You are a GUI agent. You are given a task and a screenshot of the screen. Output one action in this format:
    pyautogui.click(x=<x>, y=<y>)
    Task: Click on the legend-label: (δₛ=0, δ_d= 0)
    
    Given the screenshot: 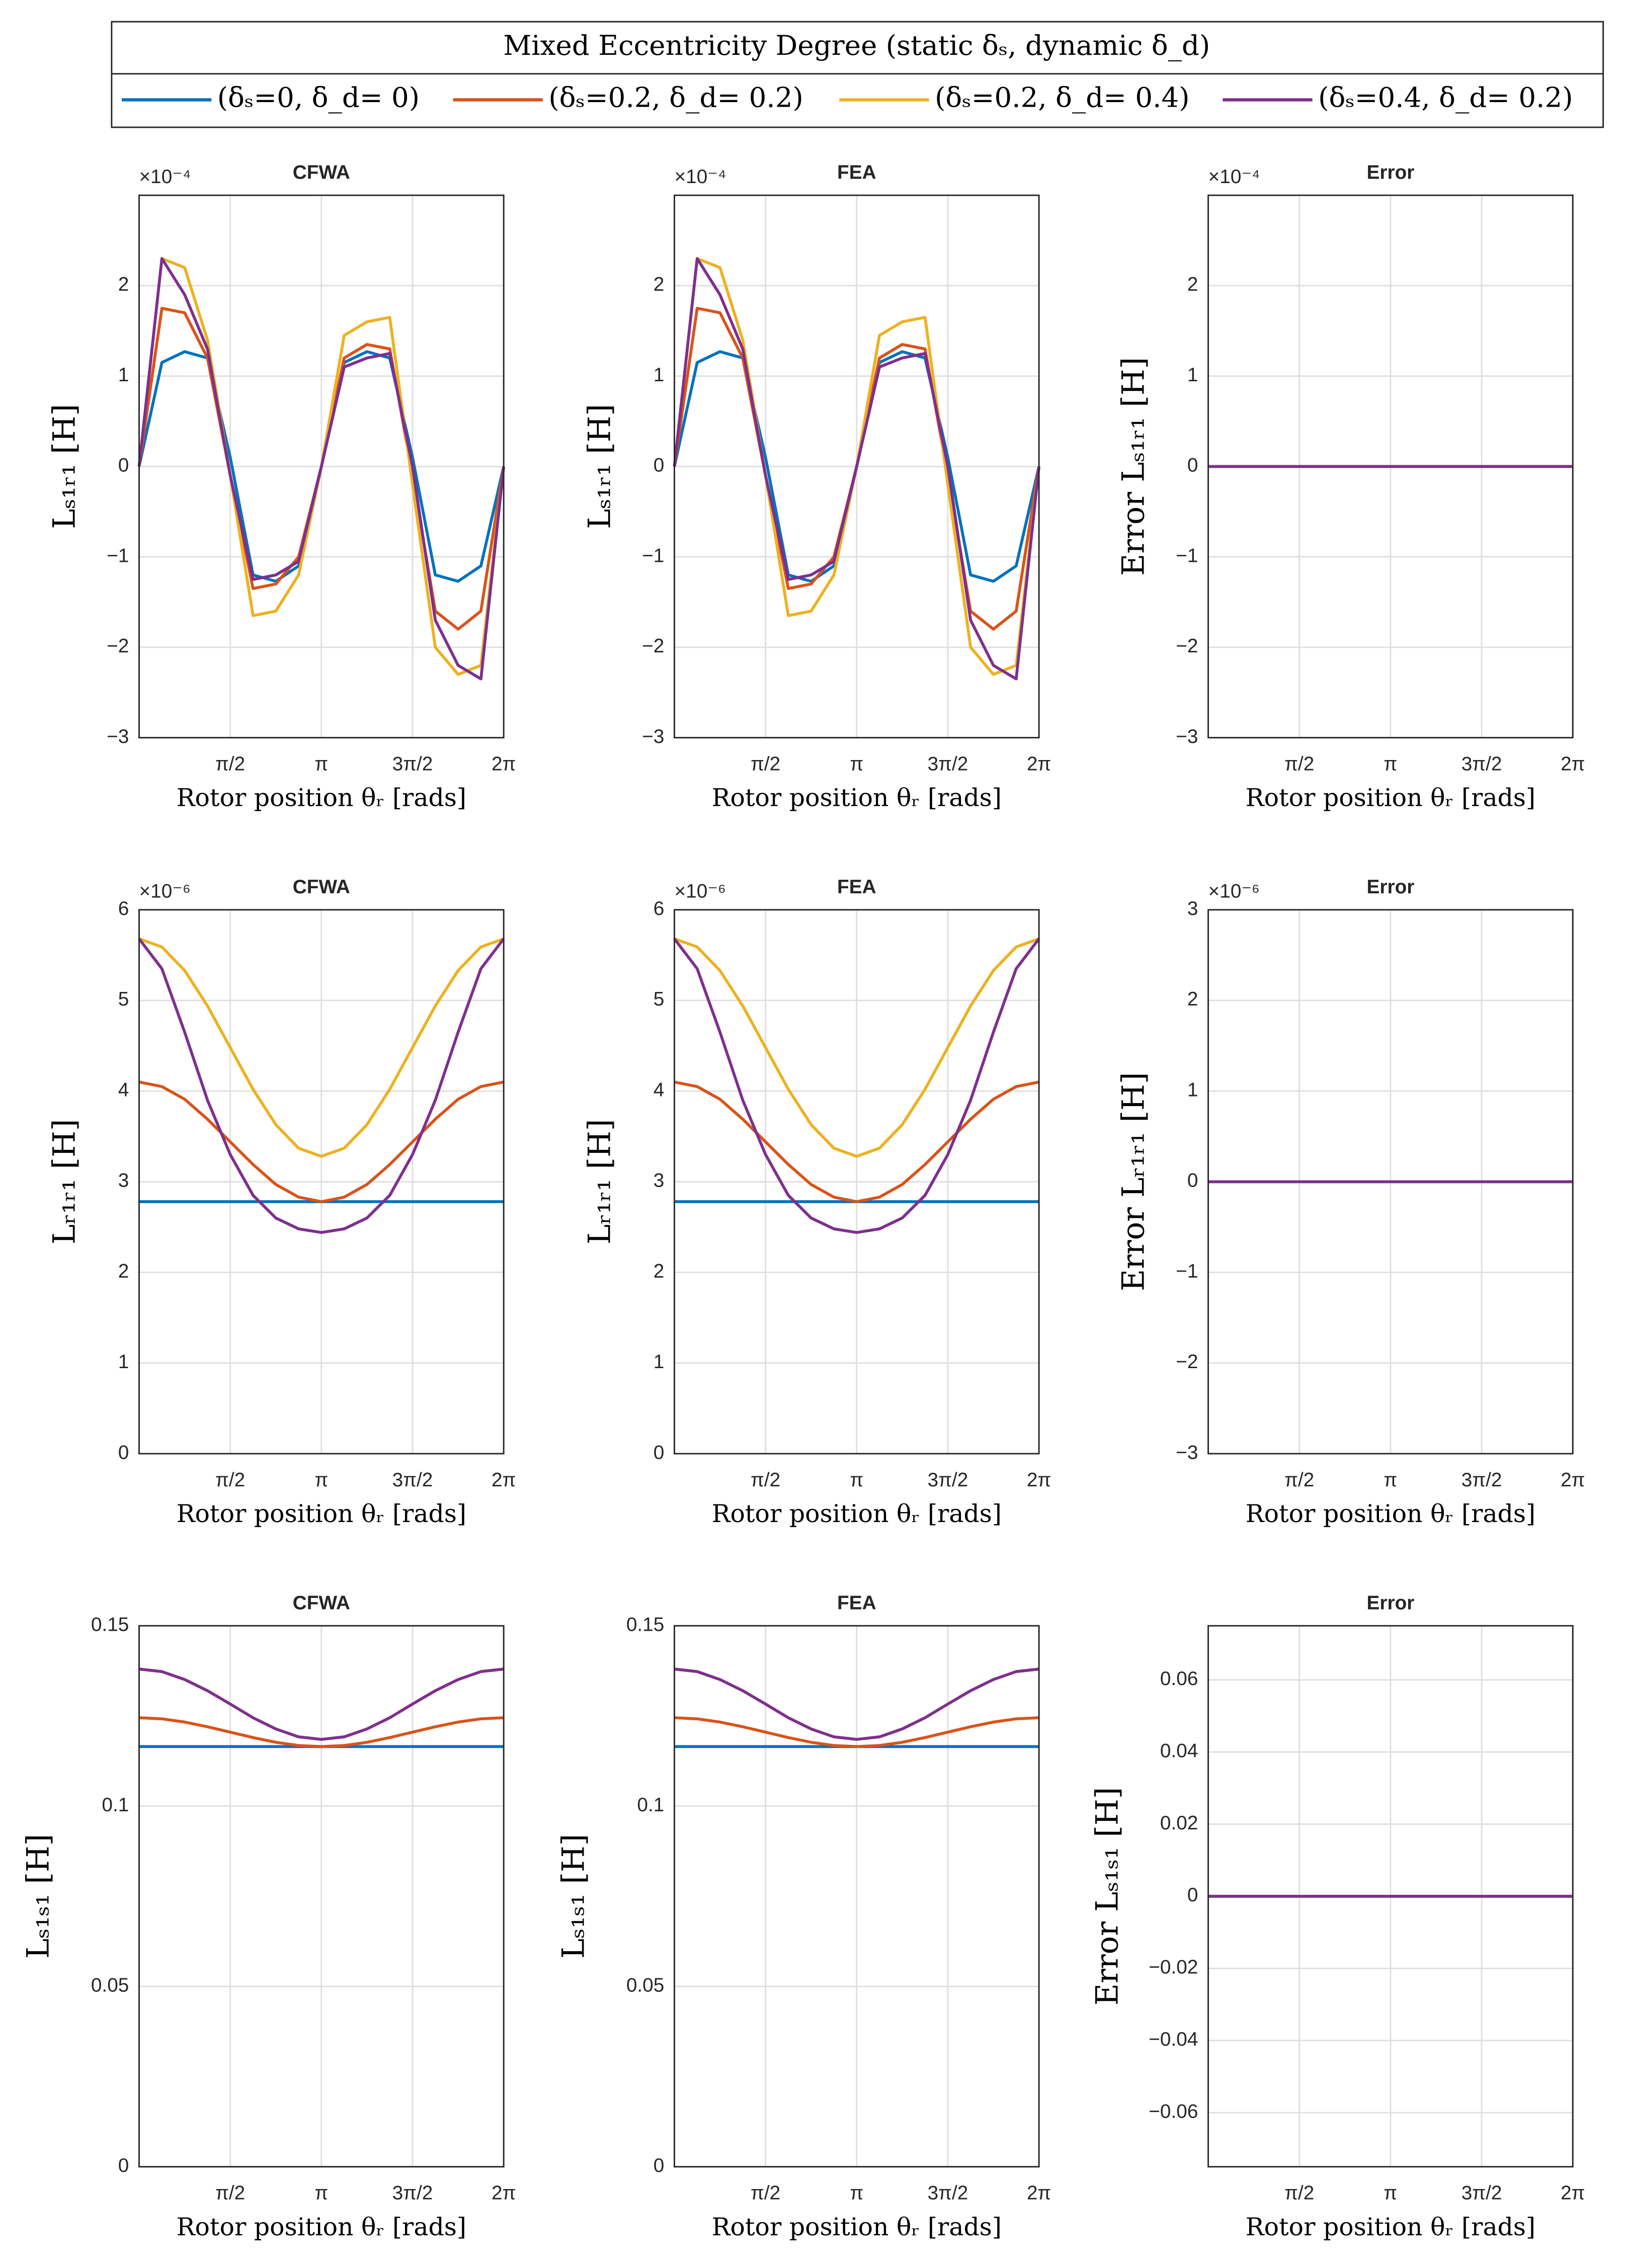 What is the action you would take?
    pyautogui.click(x=319, y=97)
    